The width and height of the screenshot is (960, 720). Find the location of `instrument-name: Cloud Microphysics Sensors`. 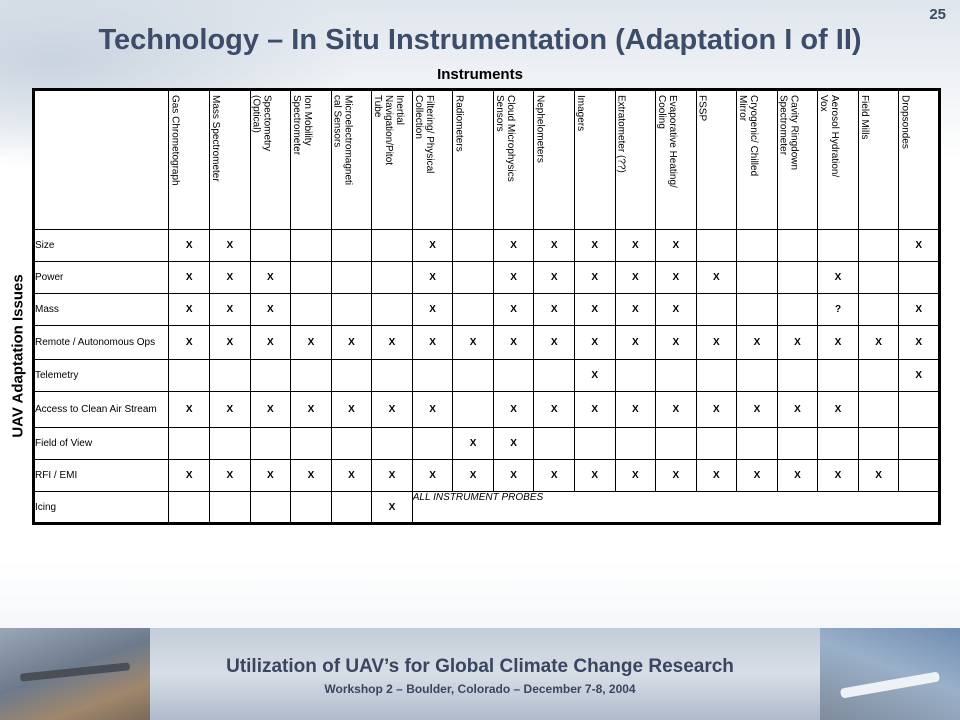

instrument-name: Cloud Microphysics Sensors is located at coordinates (504, 138).